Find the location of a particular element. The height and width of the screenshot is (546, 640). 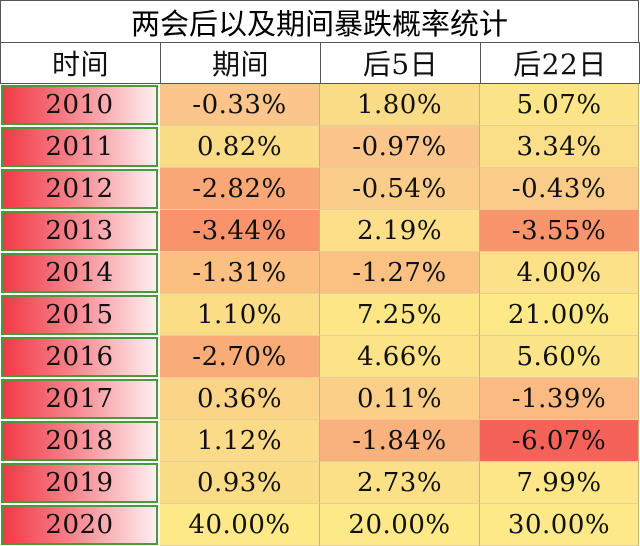

after22-cell: 21.00% is located at coordinates (559, 315).